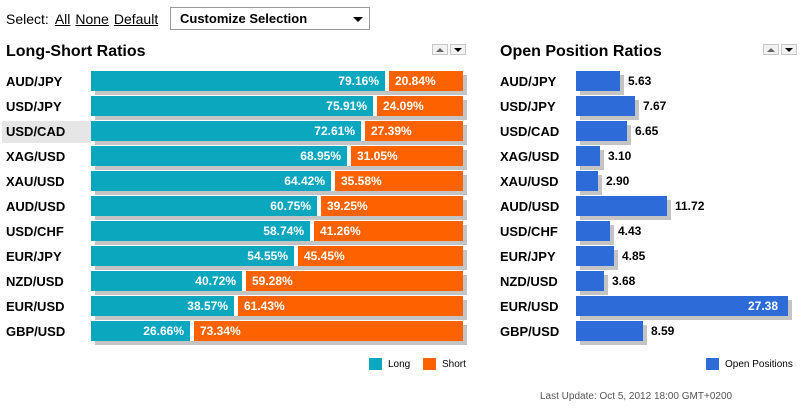  I want to click on select-label: Select:, so click(27, 19).